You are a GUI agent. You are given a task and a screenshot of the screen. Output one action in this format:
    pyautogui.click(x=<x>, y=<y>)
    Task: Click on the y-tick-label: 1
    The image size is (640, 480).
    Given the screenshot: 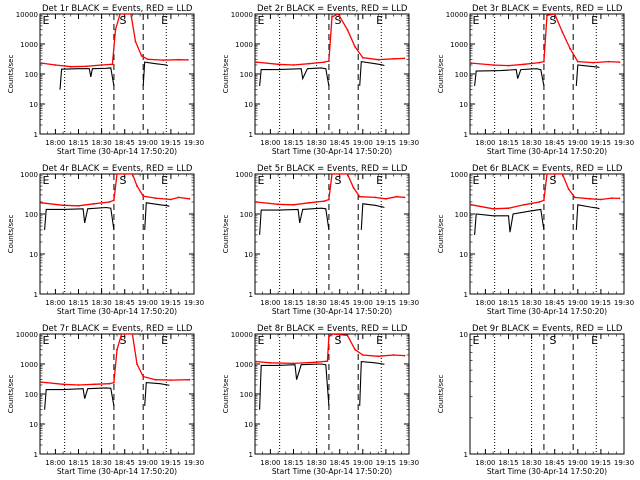 What is the action you would take?
    pyautogui.click(x=466, y=455)
    